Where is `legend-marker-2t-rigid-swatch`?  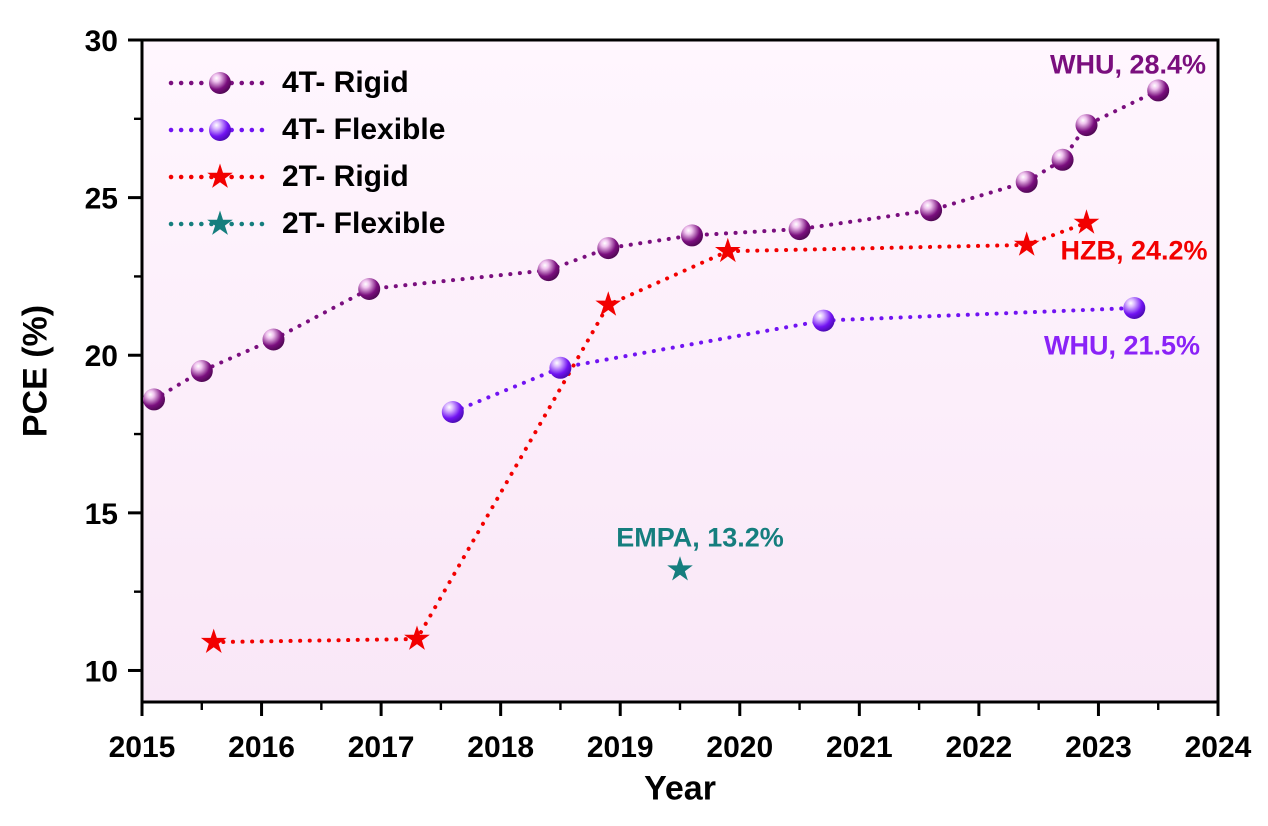 legend-marker-2t-rigid-swatch is located at coordinates (220, 175).